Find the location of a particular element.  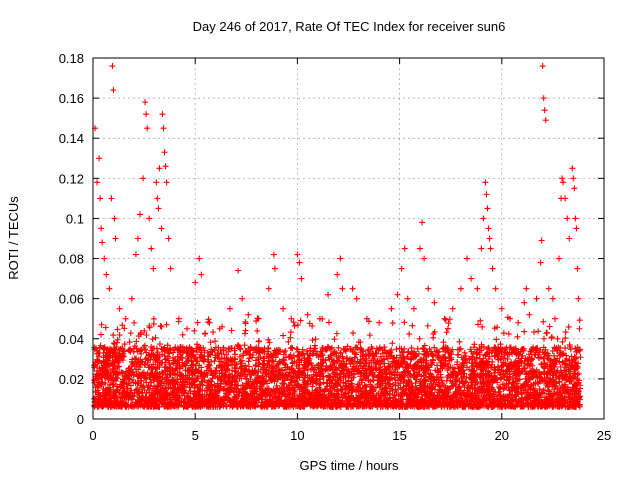

y-tick-label: 0.02 is located at coordinates (71, 379).